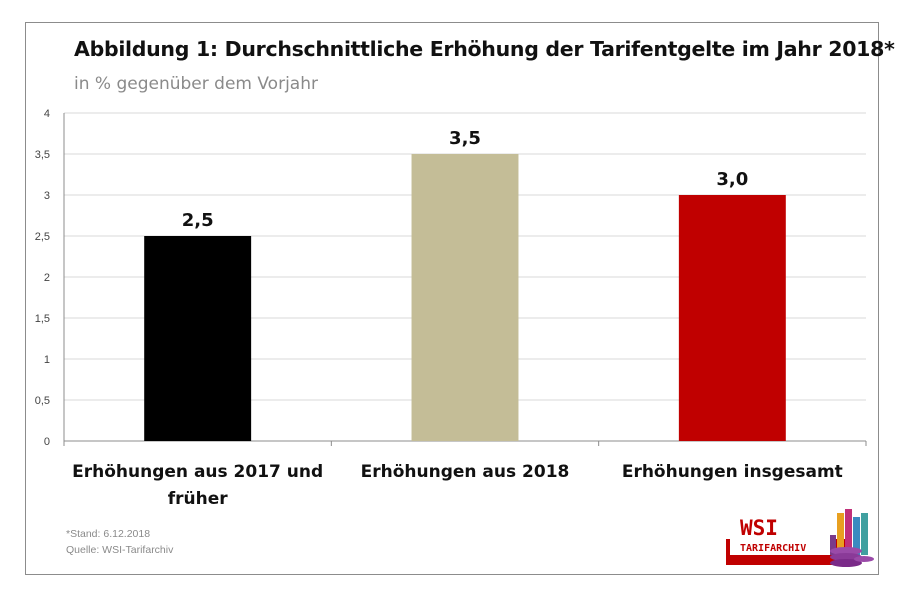 The height and width of the screenshot is (605, 911). I want to click on logo-bottom-bar, so click(780, 560).